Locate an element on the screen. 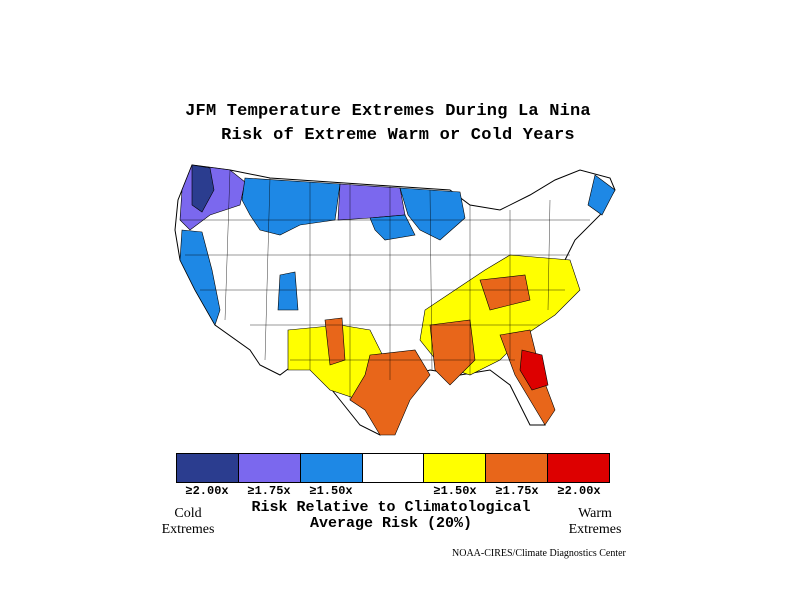 Image resolution: width=792 pixels, height=612 pixels. legend-caption-line2: Average Risk (20%) is located at coordinates (391, 523).